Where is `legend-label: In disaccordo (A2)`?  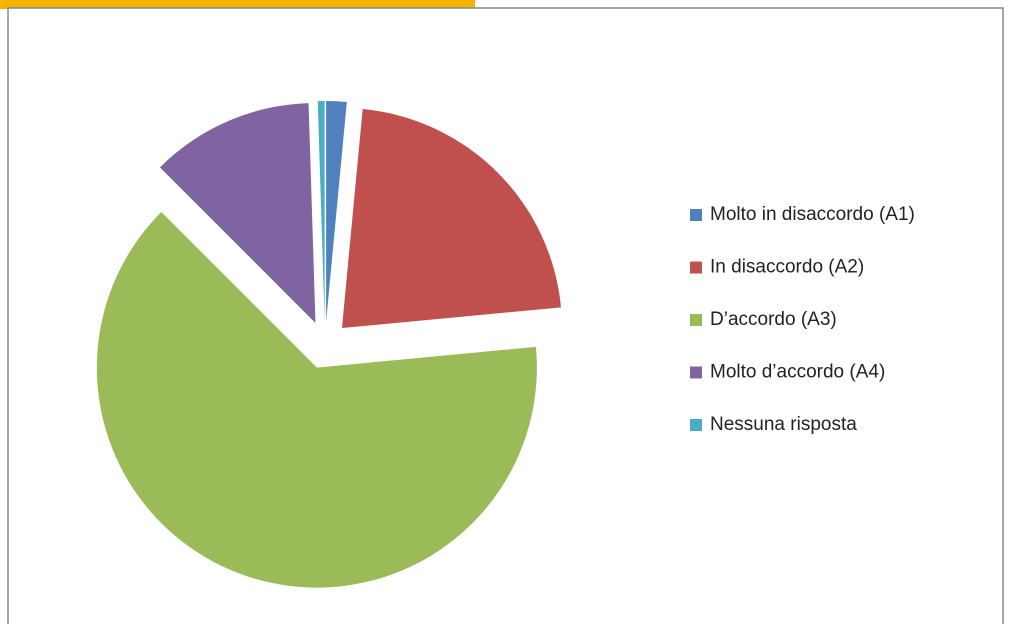 legend-label: In disaccordo (A2) is located at coordinates (787, 267).